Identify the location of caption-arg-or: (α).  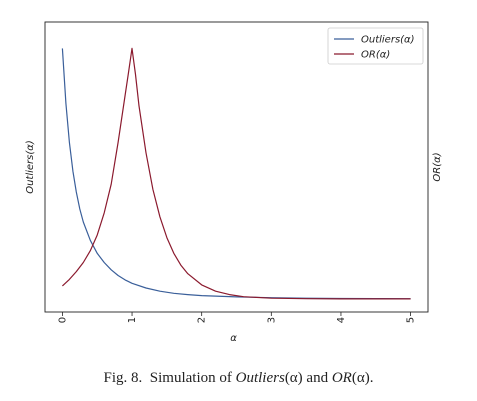
(360, 378).